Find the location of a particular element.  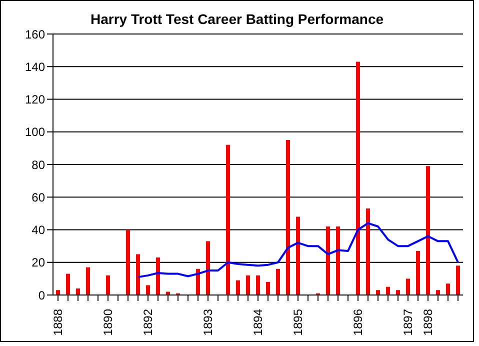

line-series is located at coordinates (298, 250).